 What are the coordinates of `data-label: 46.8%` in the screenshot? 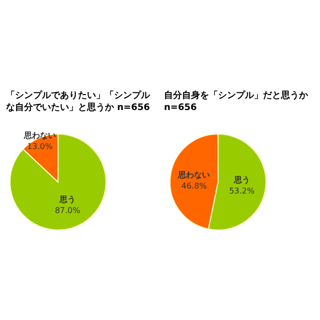 It's located at (194, 186).